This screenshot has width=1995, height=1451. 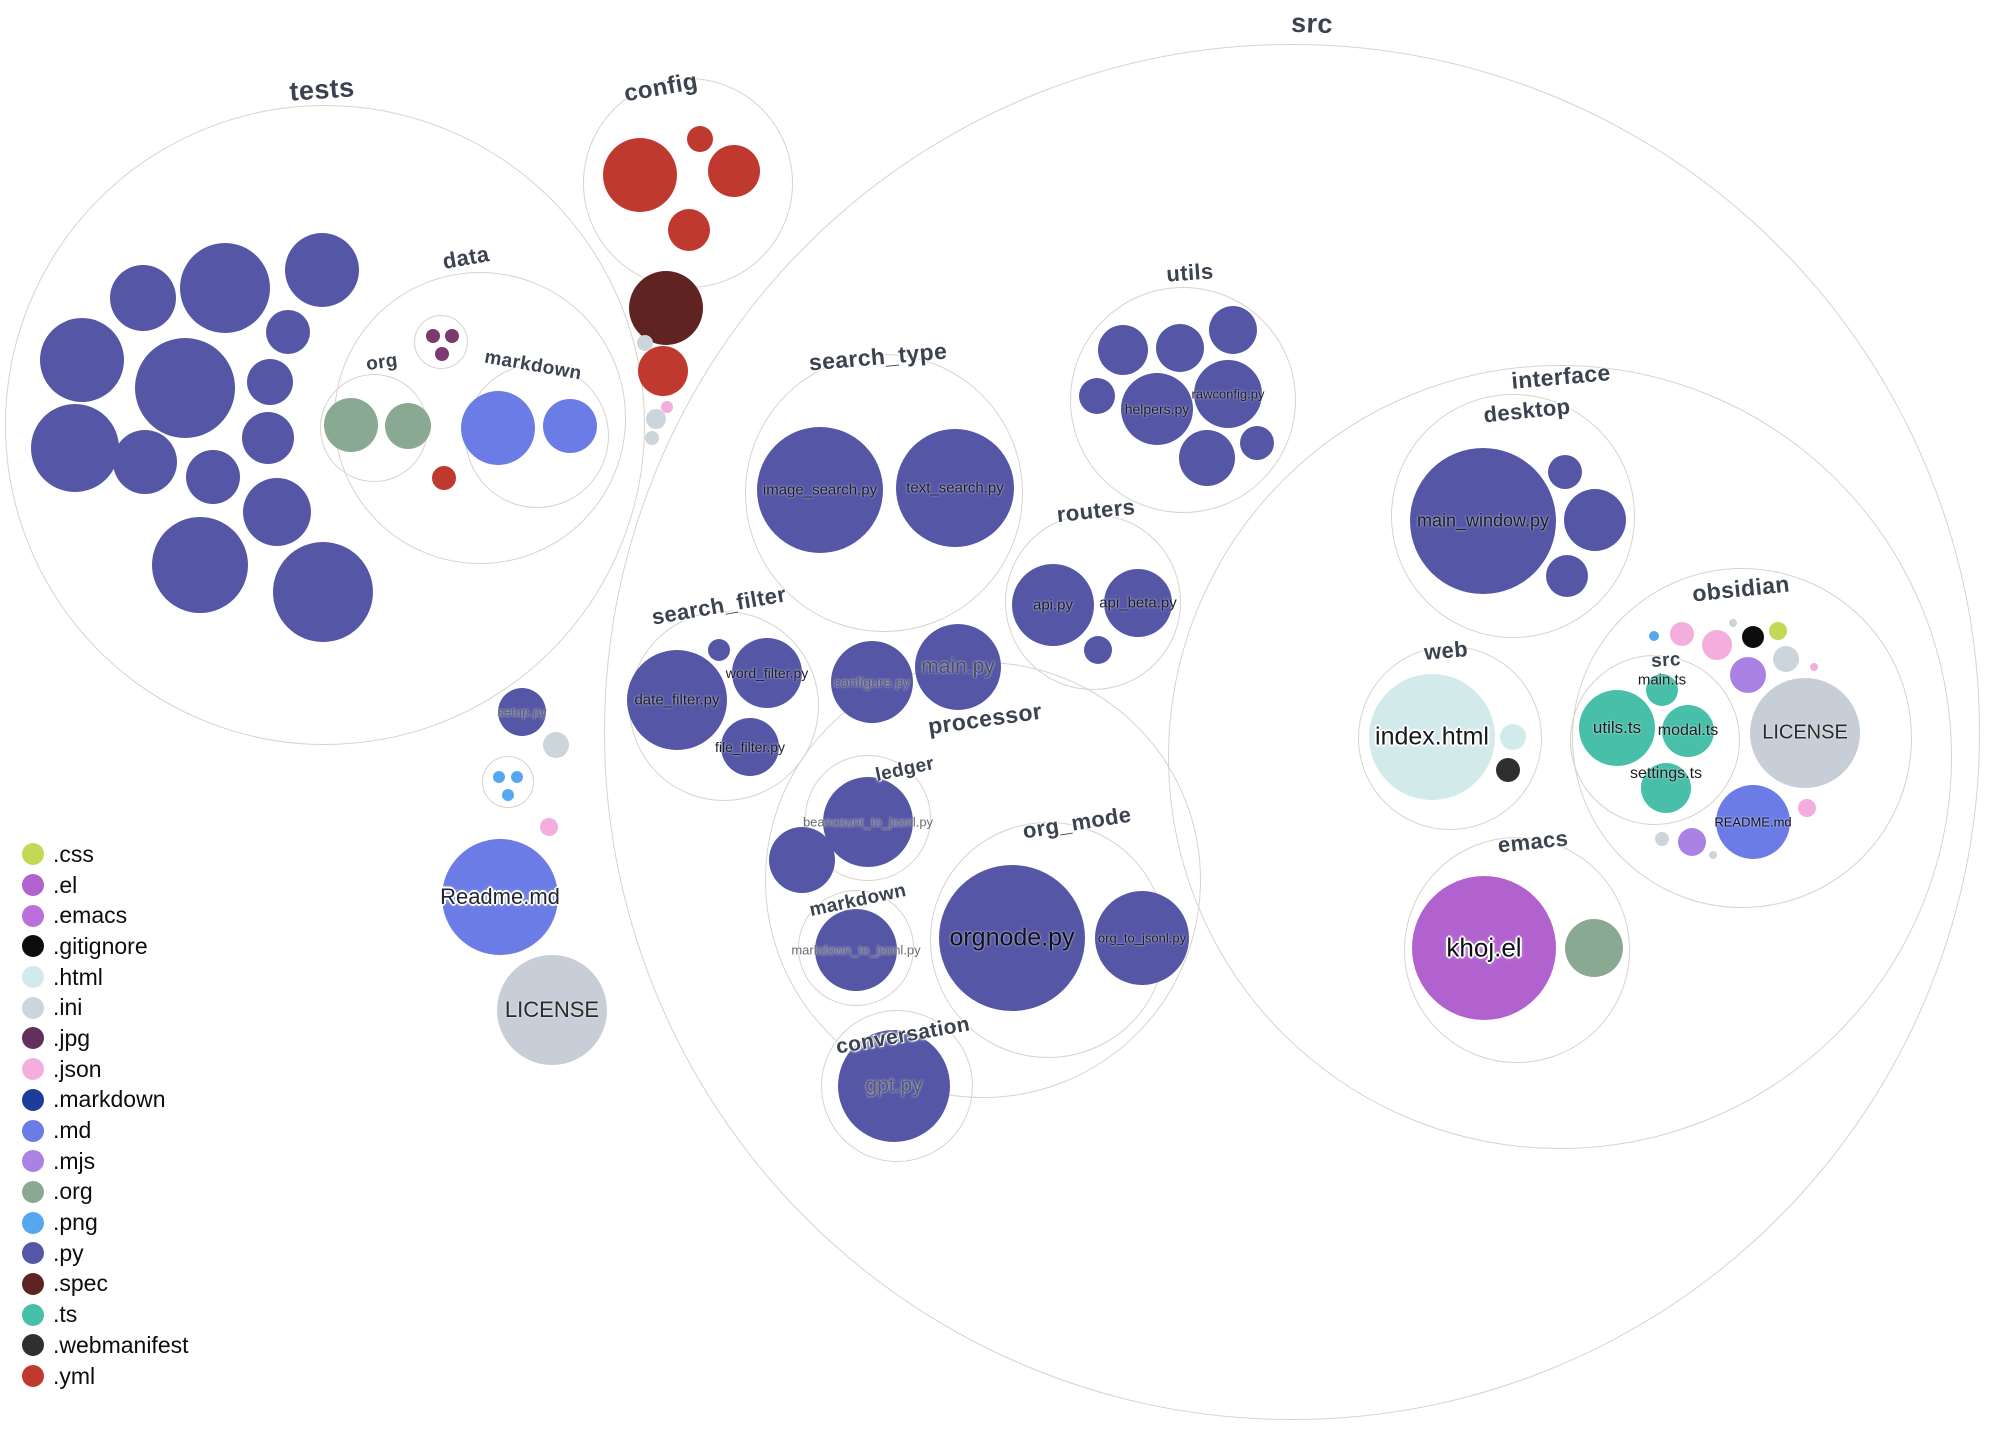 What do you see at coordinates (441, 342) in the screenshot?
I see `folder-circle-data-jpg-folder` at bounding box center [441, 342].